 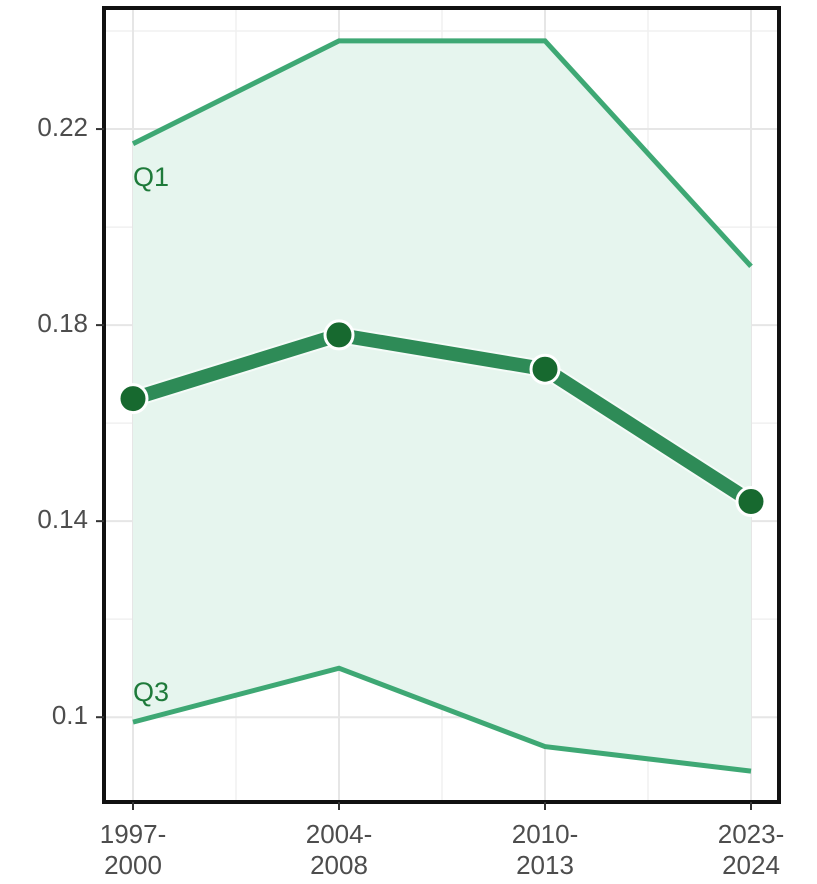 What do you see at coordinates (751, 849) in the screenshot?
I see `x-tick-label: 2023-2024` at bounding box center [751, 849].